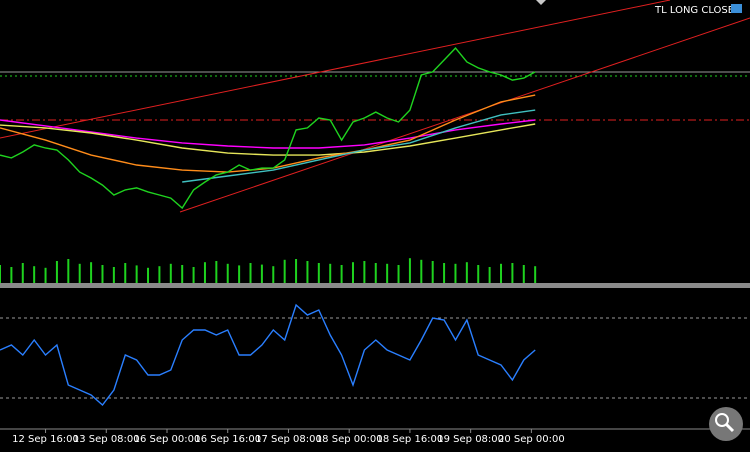 Image resolution: width=750 pixels, height=452 pixels. What do you see at coordinates (349, 439) in the screenshot?
I see `x-tick-label: 18 Sep 00:00` at bounding box center [349, 439].